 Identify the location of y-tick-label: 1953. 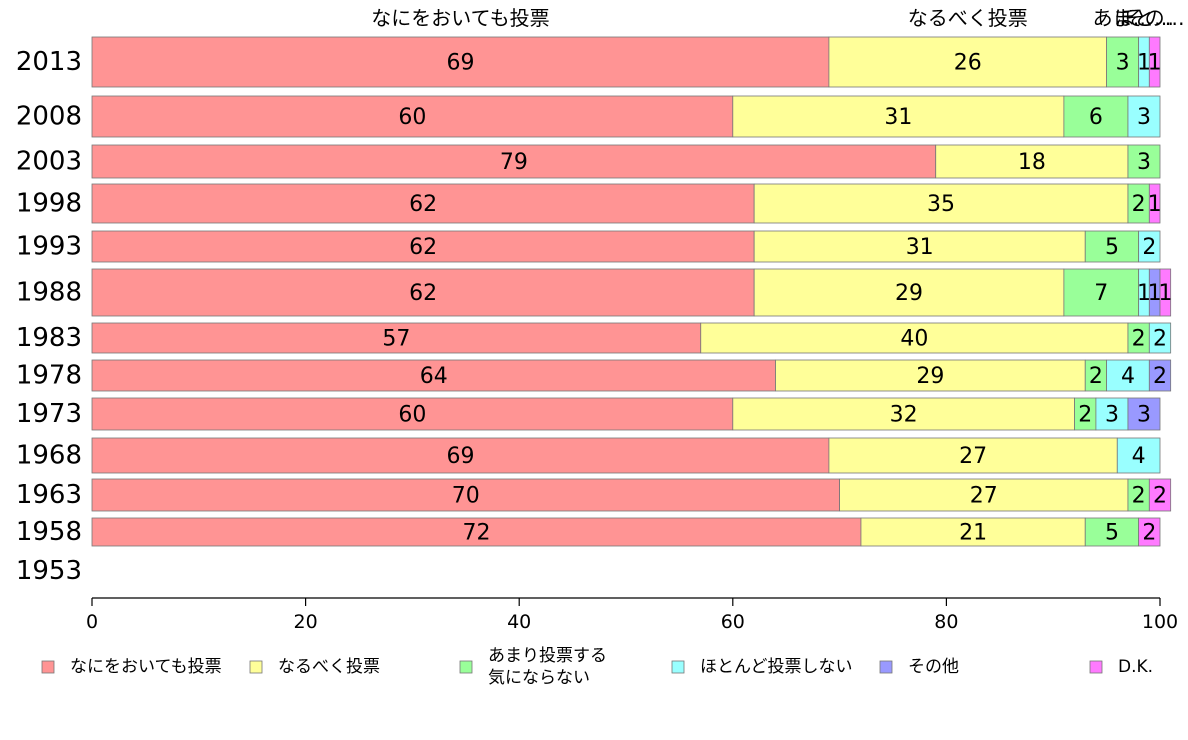
(49, 571).